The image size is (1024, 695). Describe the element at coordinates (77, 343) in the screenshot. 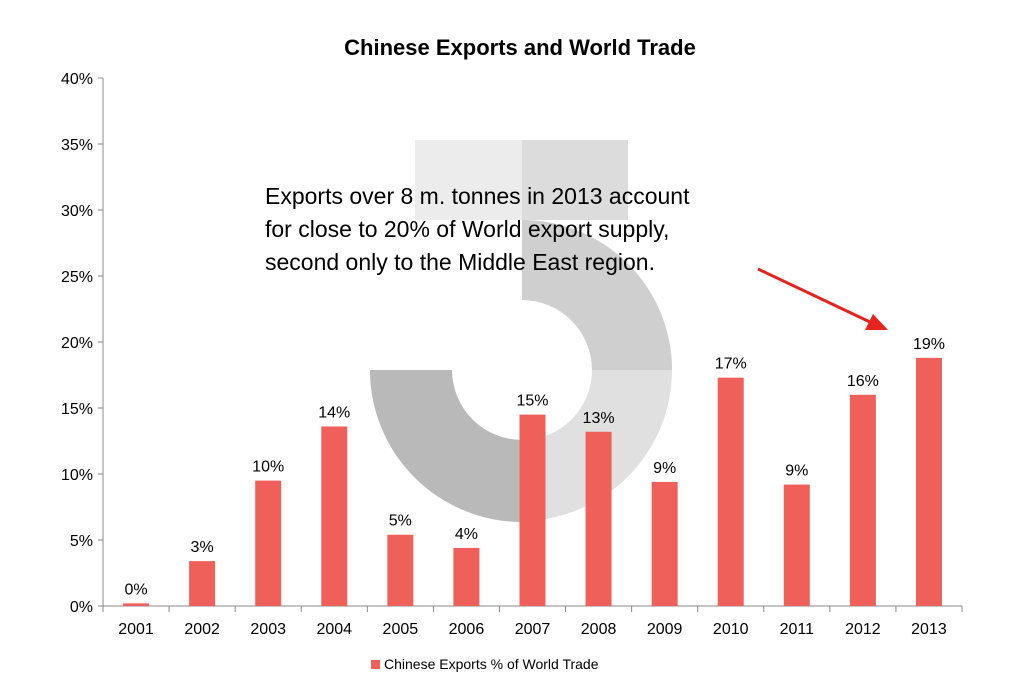

I see `y-tick-label: 20%` at that location.